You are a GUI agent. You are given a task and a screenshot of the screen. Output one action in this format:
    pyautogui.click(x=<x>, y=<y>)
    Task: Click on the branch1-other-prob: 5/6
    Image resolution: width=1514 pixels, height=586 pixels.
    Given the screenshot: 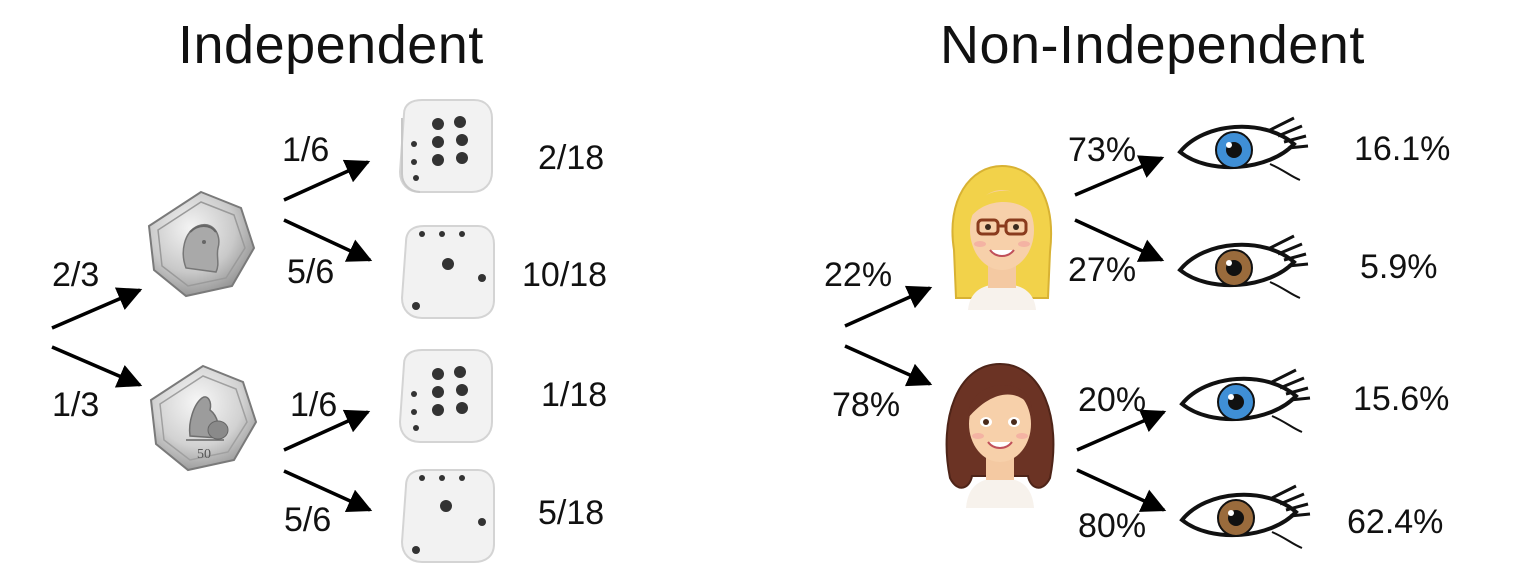 What is the action you would take?
    pyautogui.click(x=311, y=272)
    